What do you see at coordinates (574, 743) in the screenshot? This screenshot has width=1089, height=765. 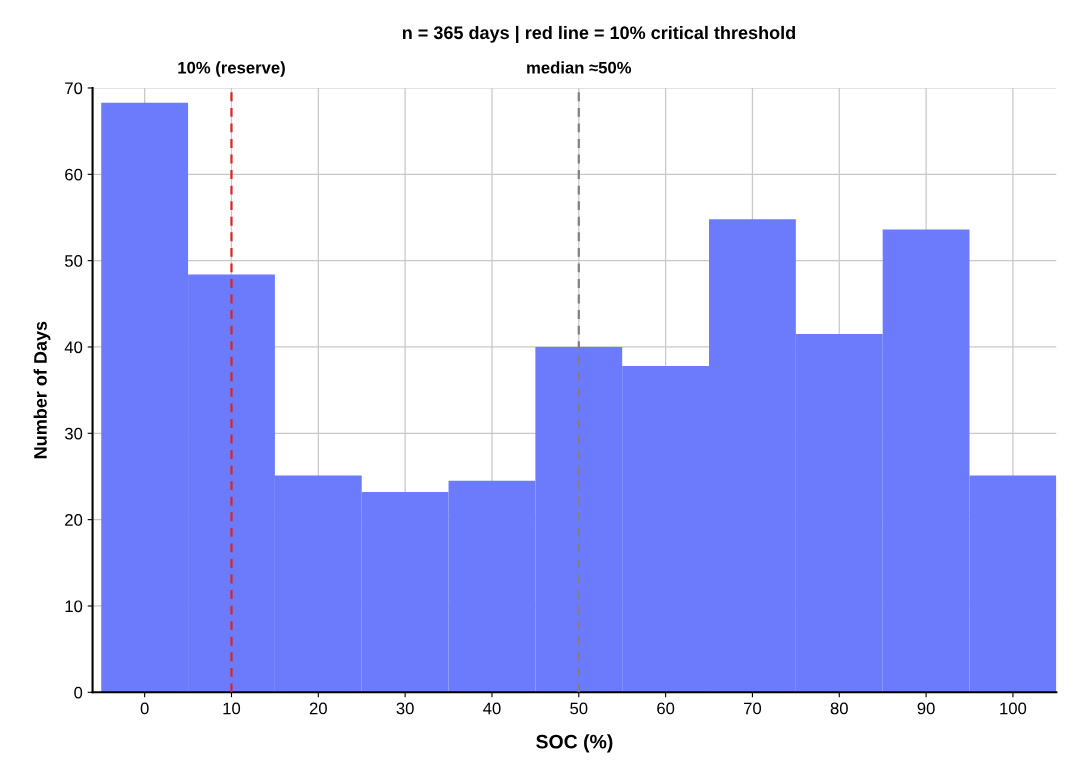 I see `x-axis-title: SOC (%)` at bounding box center [574, 743].